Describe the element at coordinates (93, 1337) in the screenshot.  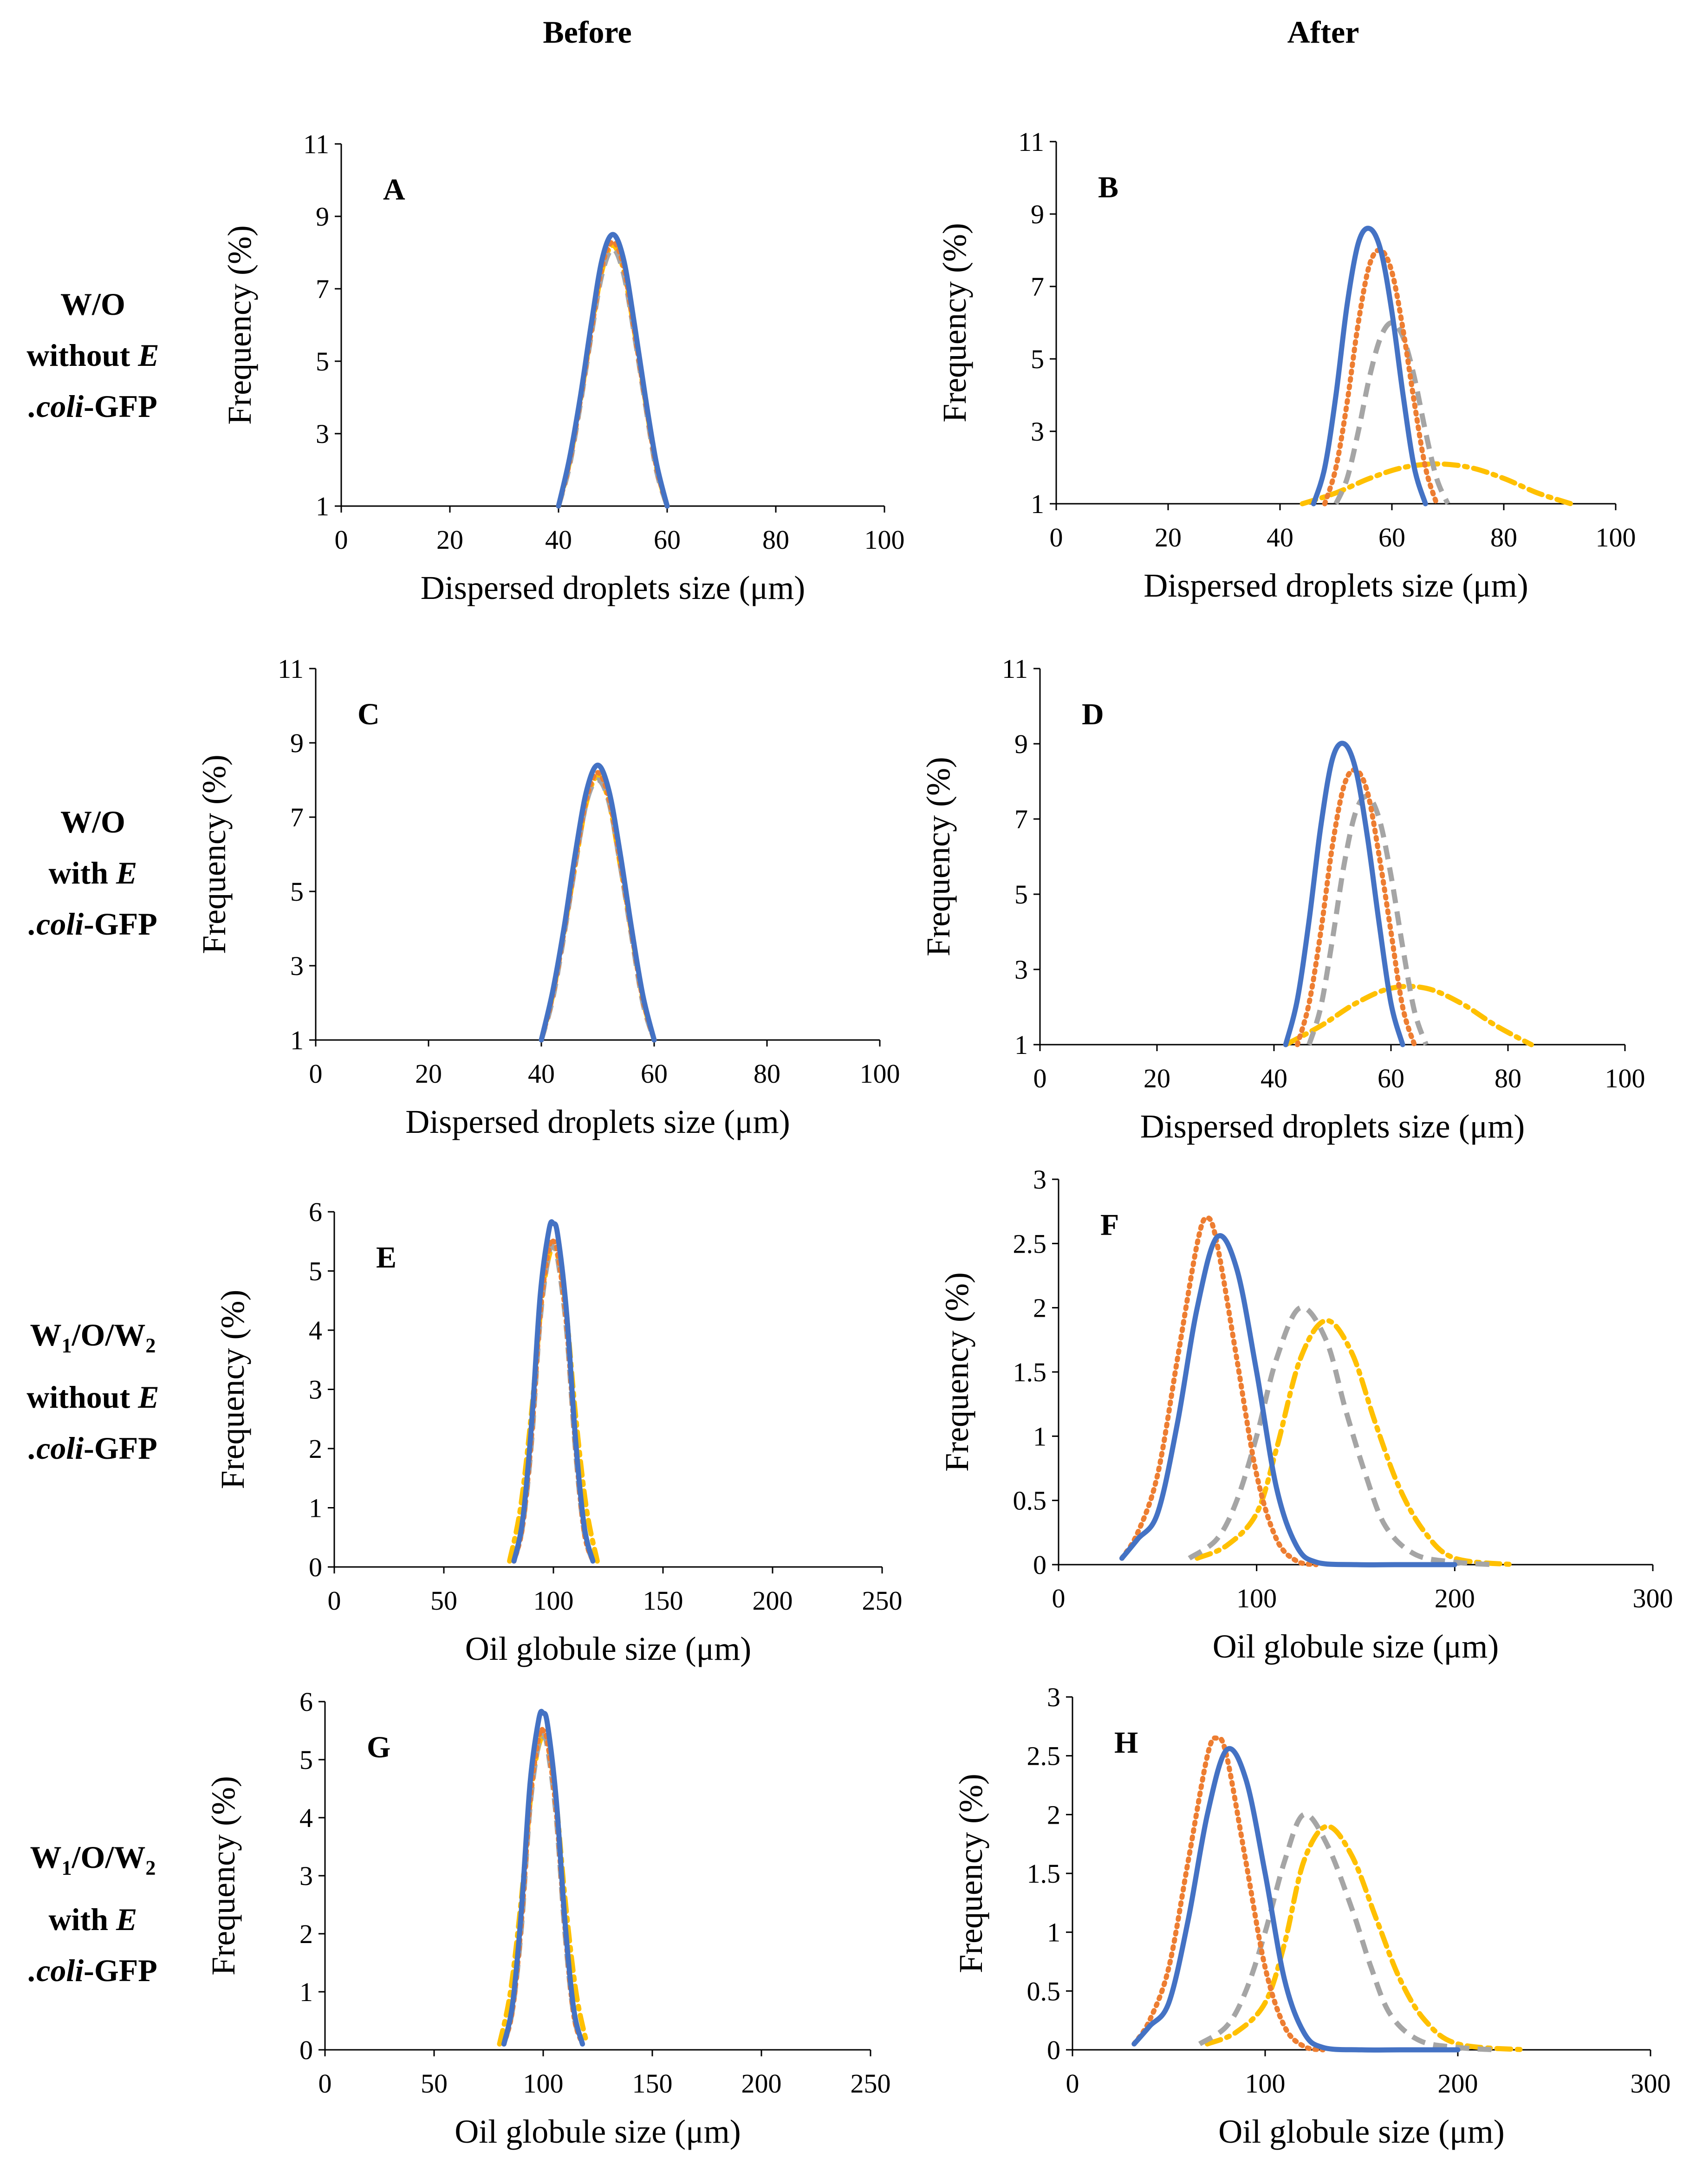
I see `row-label-line1: W1/O/W2` at that location.